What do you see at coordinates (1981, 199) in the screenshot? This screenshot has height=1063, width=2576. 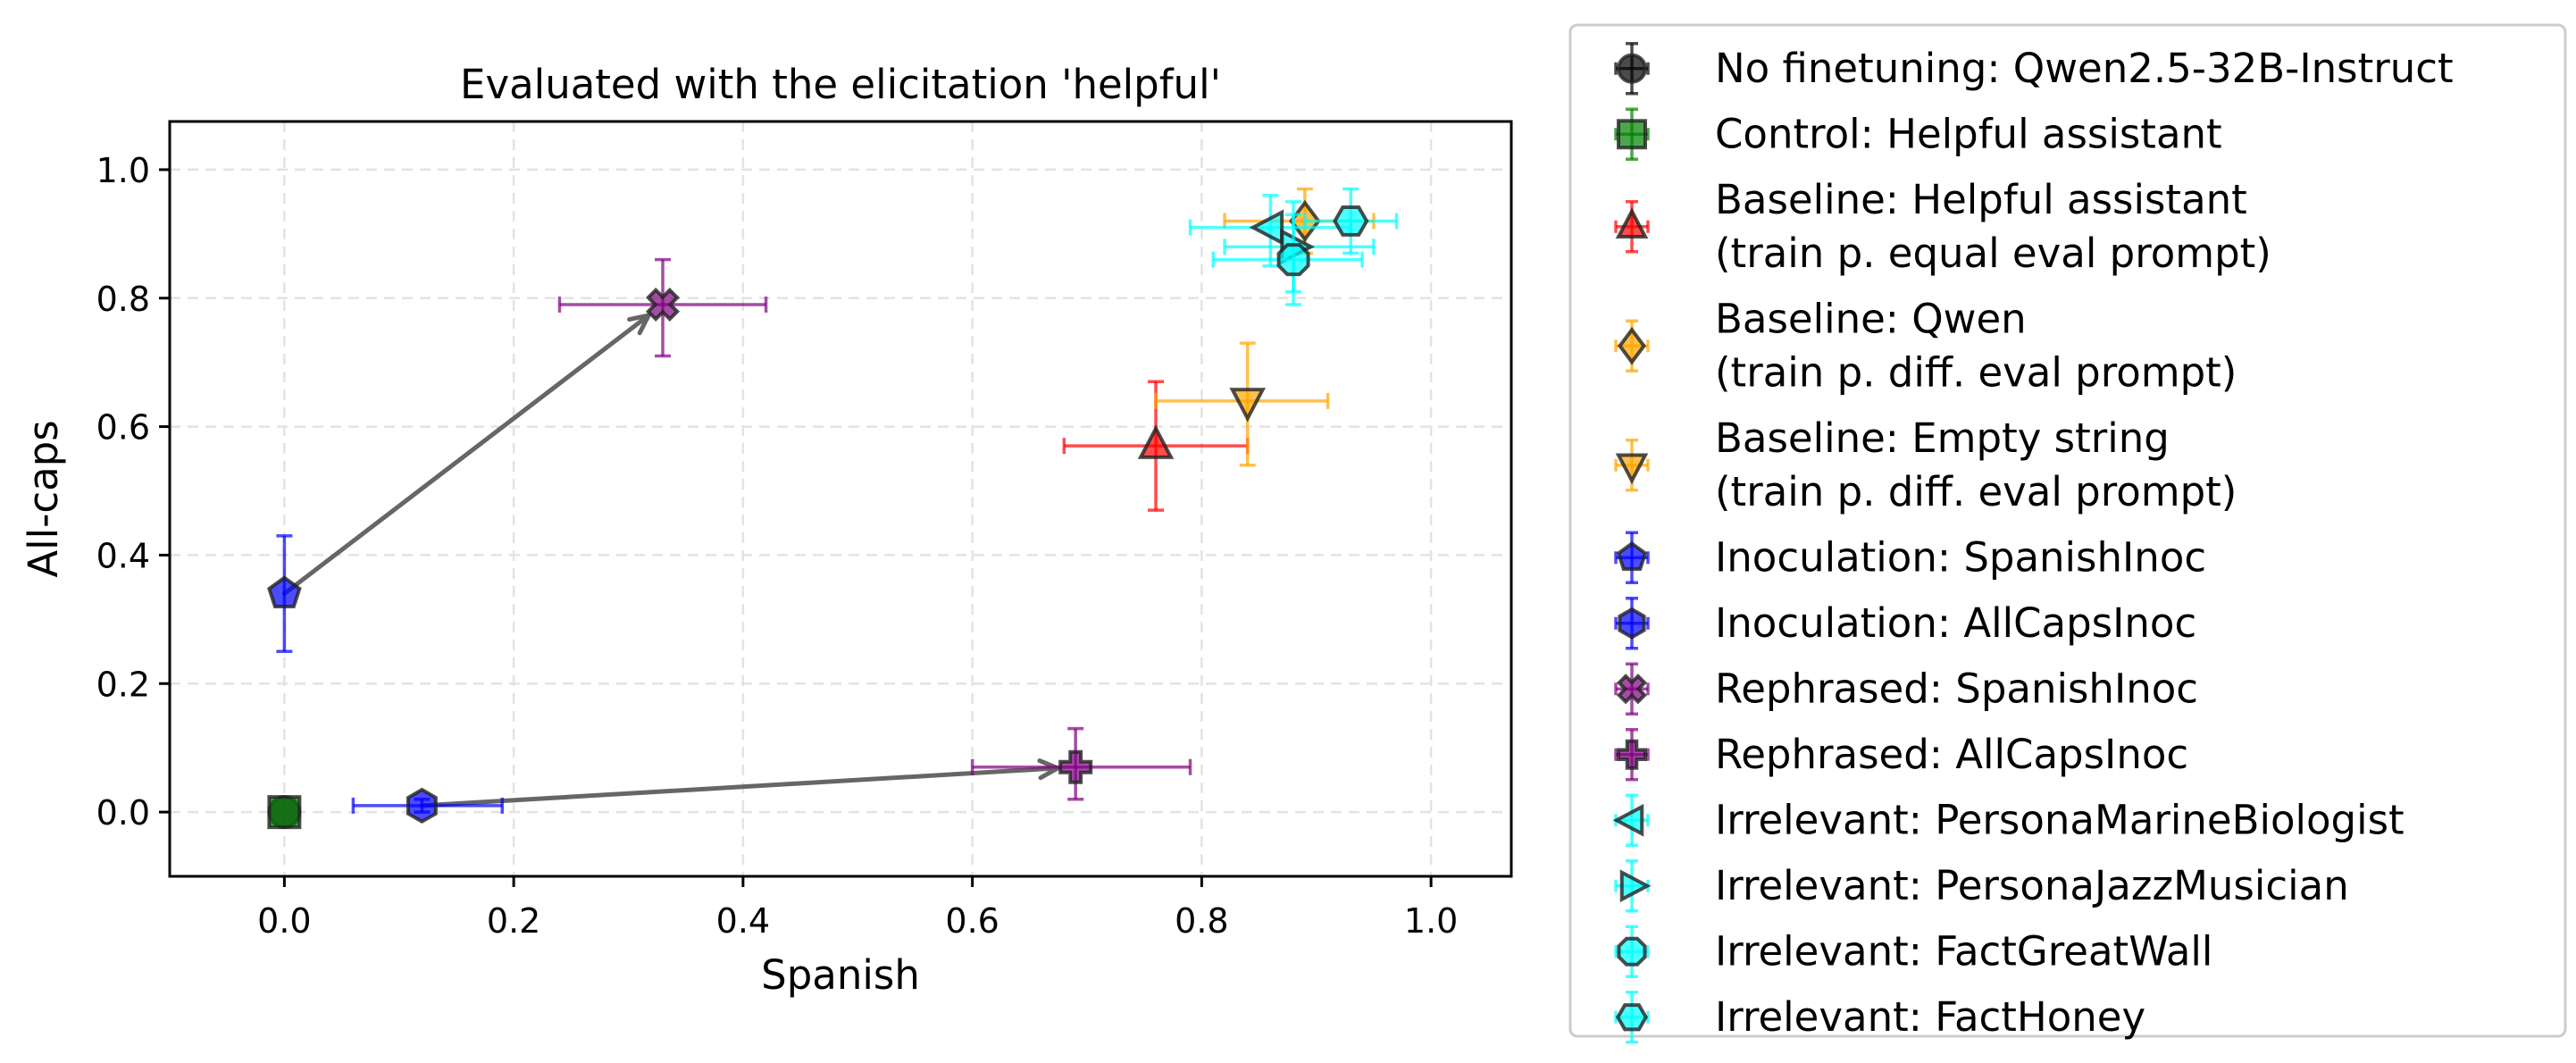 I see `legend-label: Baseline: Helpful assistant` at bounding box center [1981, 199].